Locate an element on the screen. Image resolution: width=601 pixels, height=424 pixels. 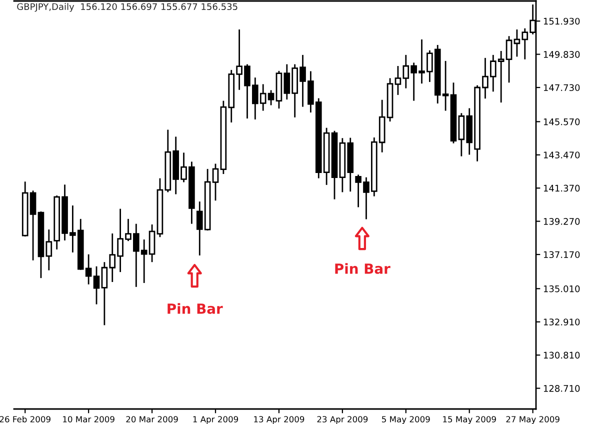
y-tick-label: 132.910 is located at coordinates (562, 322).